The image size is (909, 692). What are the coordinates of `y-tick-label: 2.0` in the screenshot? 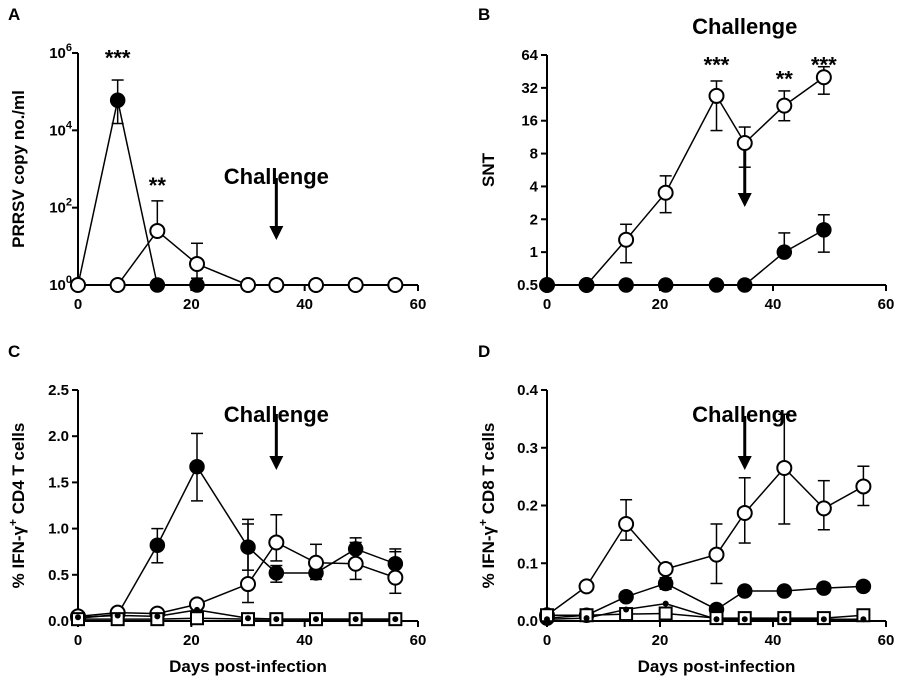 It's located at (58, 436).